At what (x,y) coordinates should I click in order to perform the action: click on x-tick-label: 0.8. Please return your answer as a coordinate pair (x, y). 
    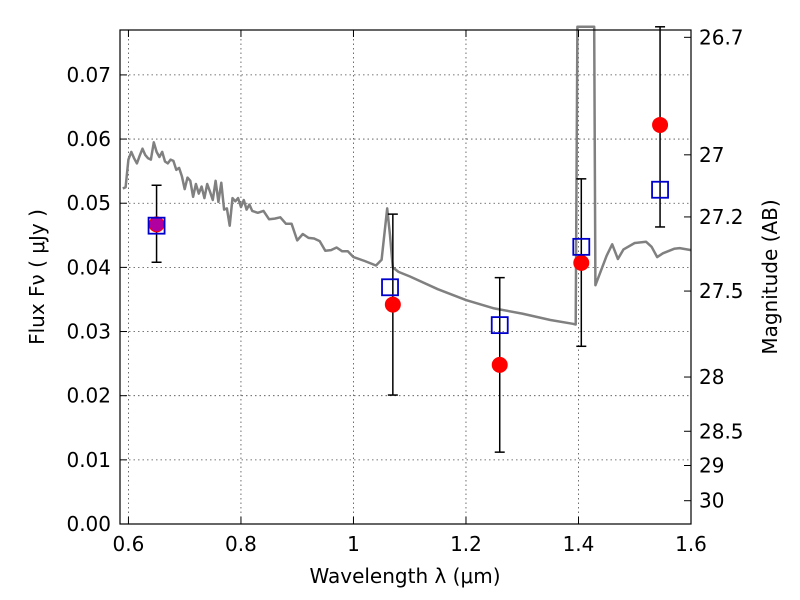
    Looking at the image, I should click on (241, 544).